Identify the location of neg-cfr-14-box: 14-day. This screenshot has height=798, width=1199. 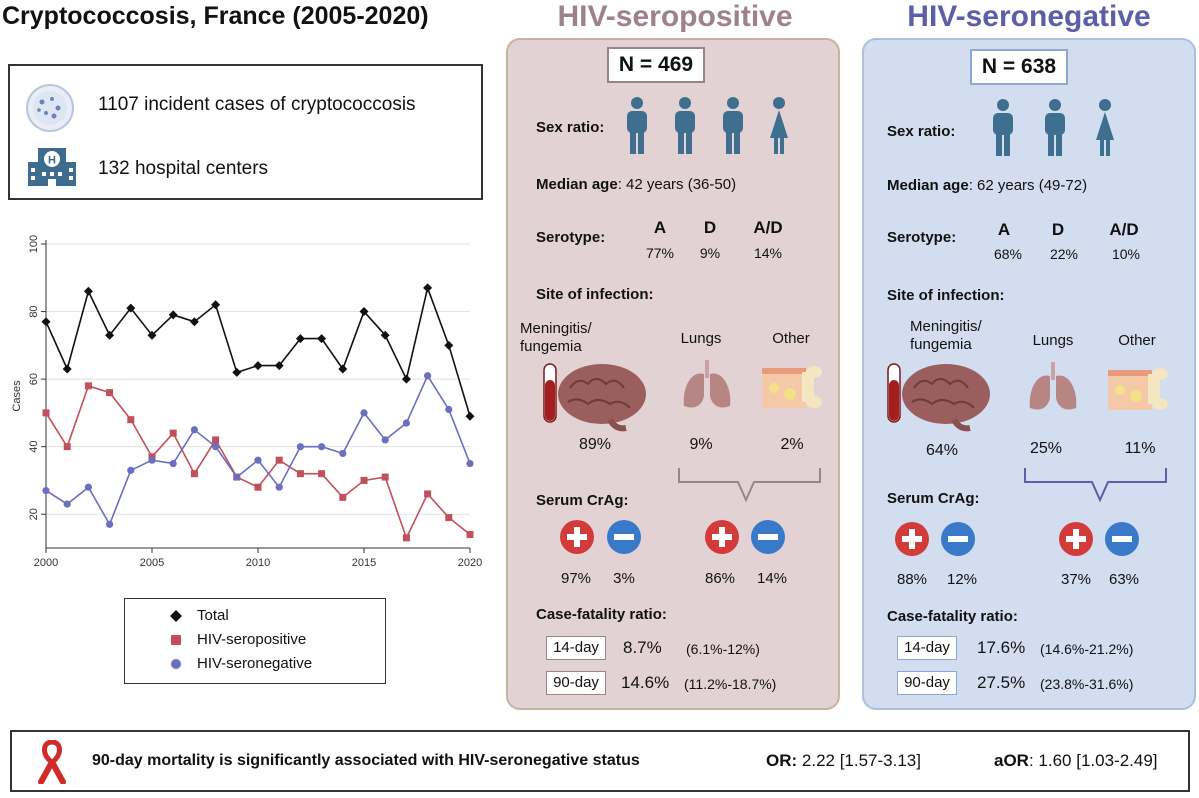
(927, 648).